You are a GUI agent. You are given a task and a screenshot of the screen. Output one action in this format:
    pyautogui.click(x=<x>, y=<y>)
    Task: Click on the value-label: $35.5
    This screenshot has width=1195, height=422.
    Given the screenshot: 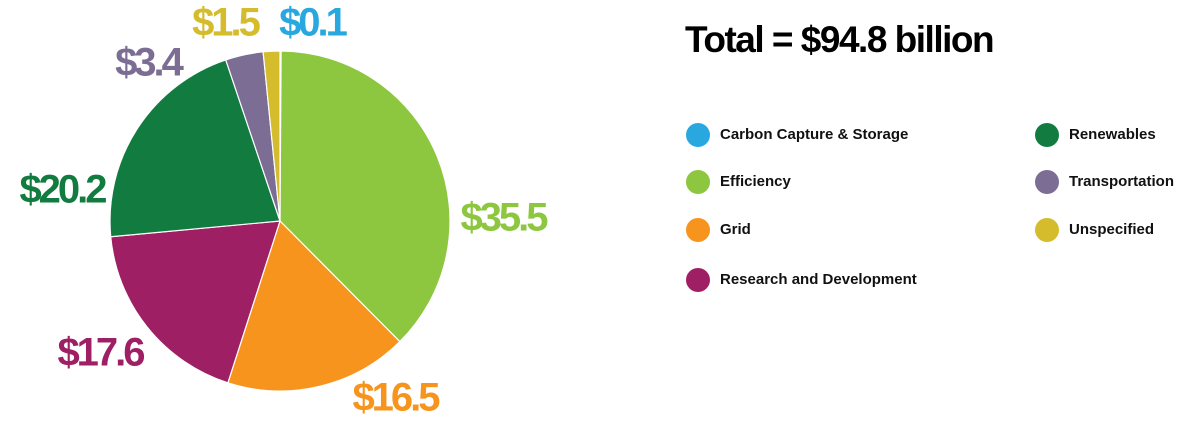 What is the action you would take?
    pyautogui.click(x=504, y=218)
    